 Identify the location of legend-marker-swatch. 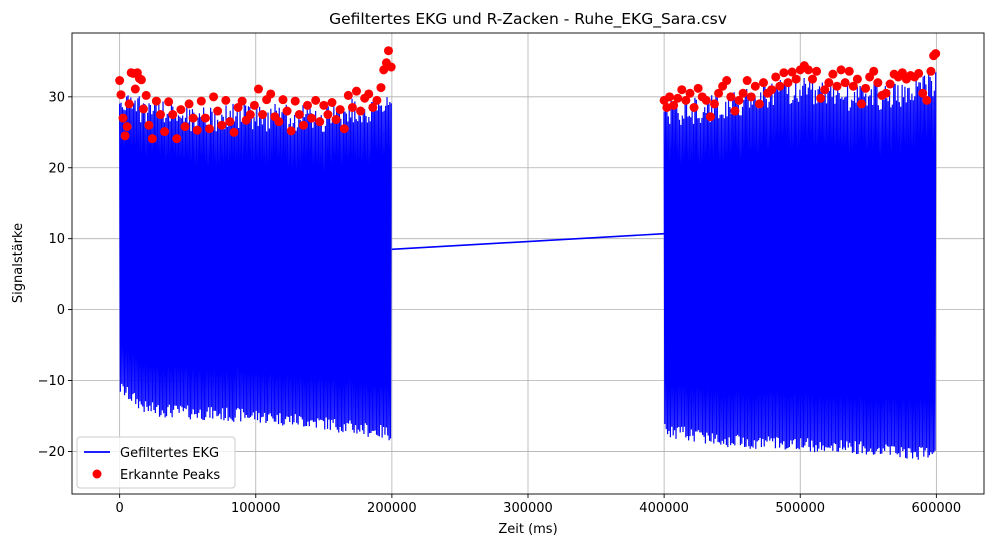
(97, 474).